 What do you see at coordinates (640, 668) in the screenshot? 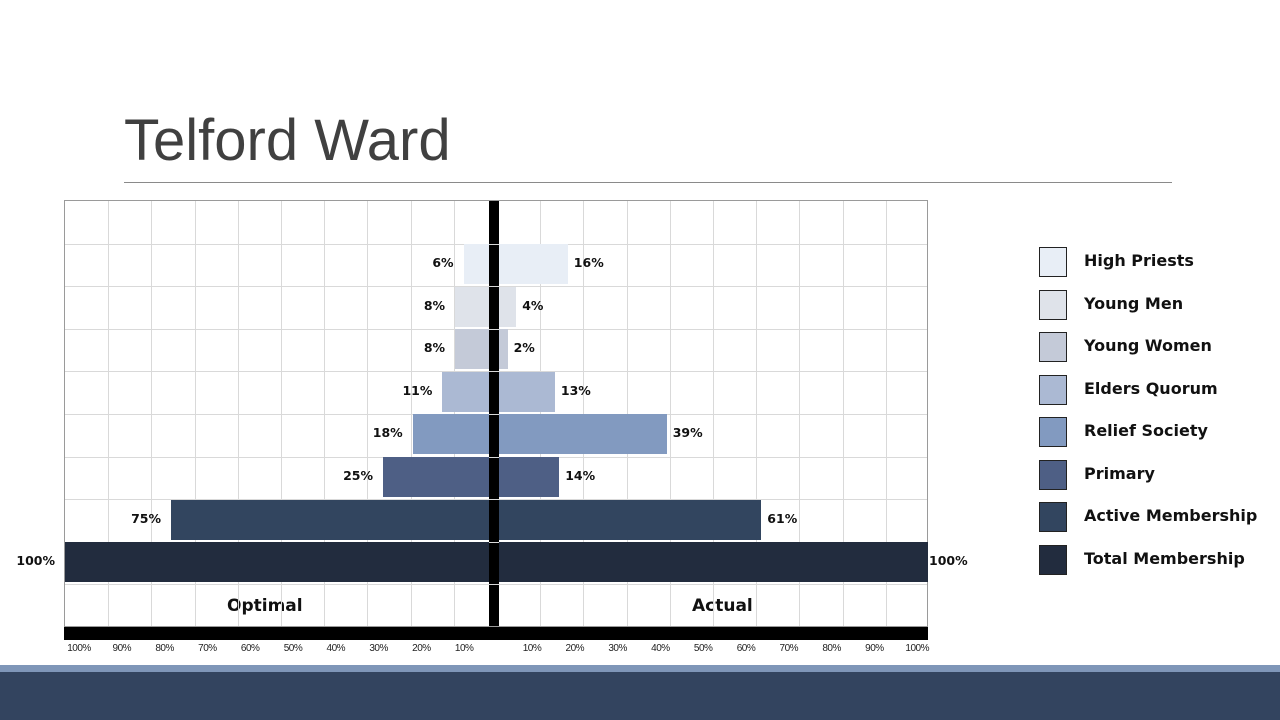
I see `footer-accent-stripe` at bounding box center [640, 668].